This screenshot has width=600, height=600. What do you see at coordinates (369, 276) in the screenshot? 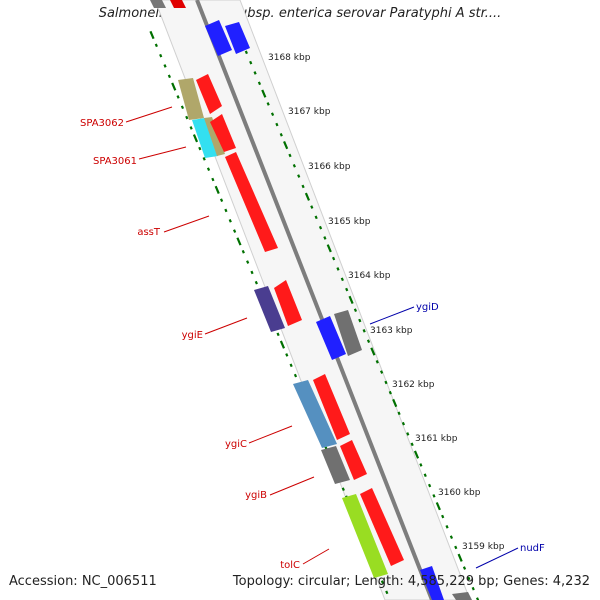
I see `tick-label: 3164 kbp` at bounding box center [369, 276].